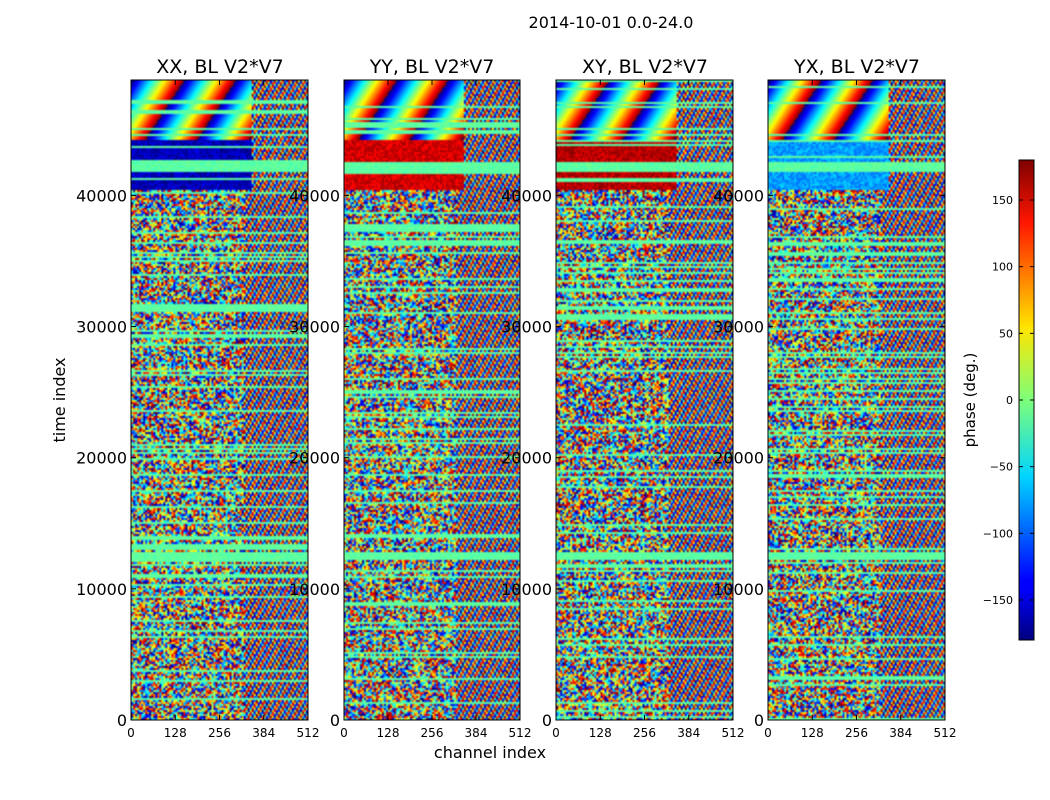 Image resolution: width=1050 pixels, height=800 pixels. I want to click on heatmap-yx, so click(856, 400).